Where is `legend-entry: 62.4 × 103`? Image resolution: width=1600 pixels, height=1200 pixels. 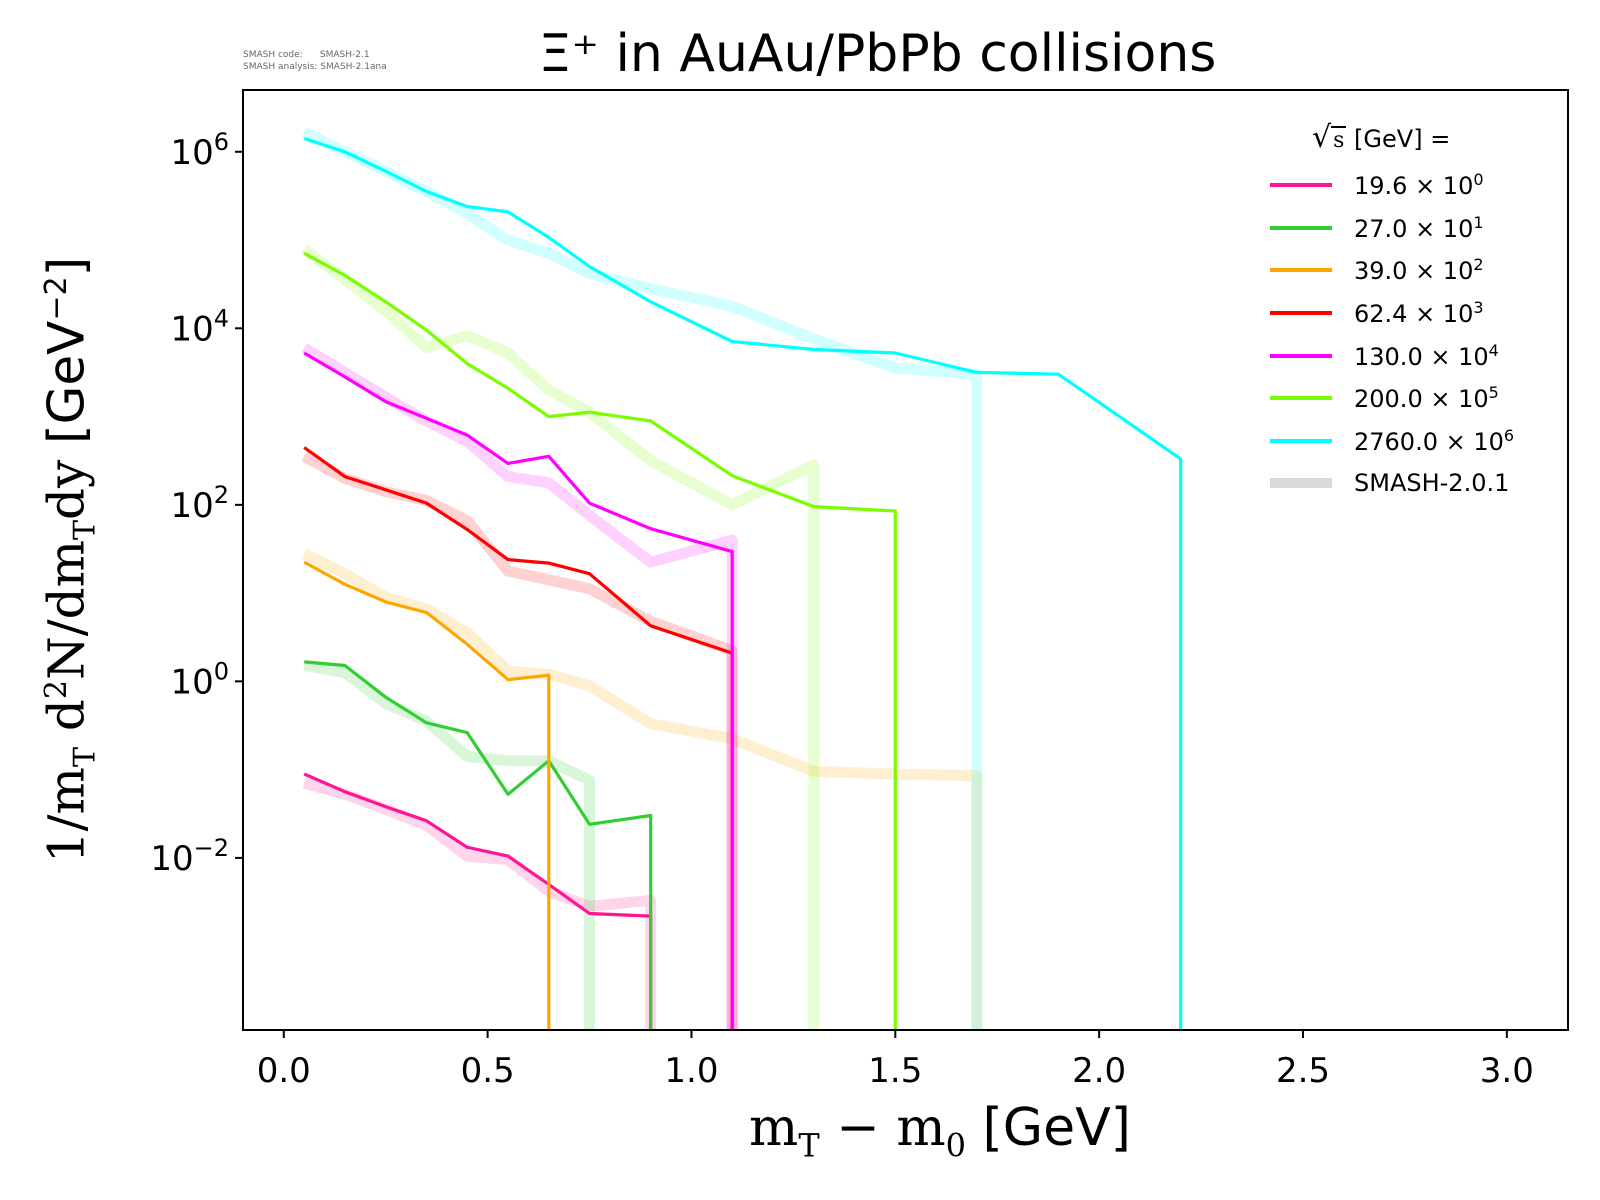
legend-entry: 62.4 × 103 is located at coordinates (1392, 313).